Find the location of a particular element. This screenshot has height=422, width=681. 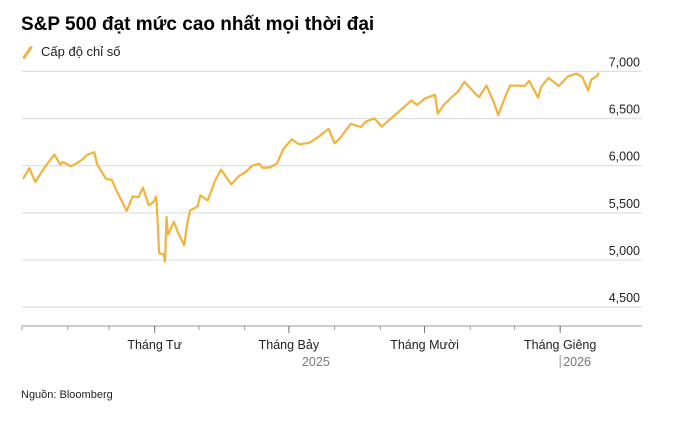

x-tick-label: Tháng Bảy is located at coordinates (289, 345).